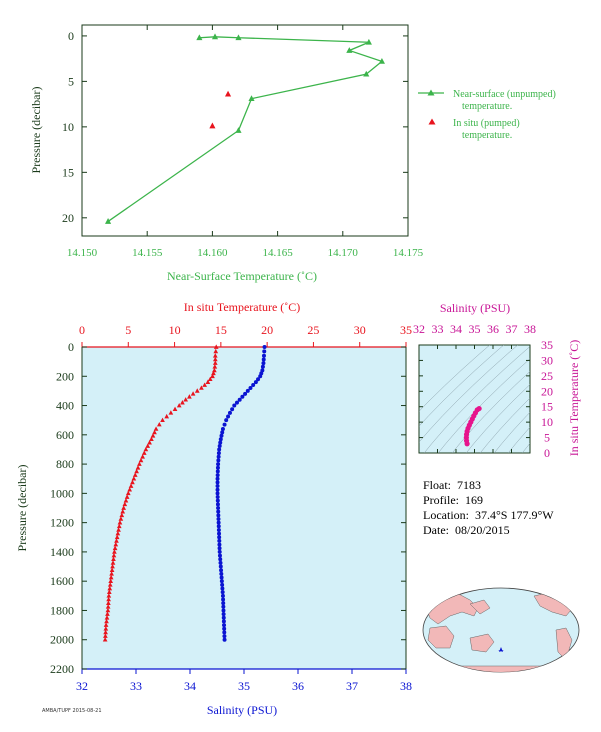 This screenshot has width=601, height=732. I want to click on pressure-tick-label: 0, so click(71, 347).